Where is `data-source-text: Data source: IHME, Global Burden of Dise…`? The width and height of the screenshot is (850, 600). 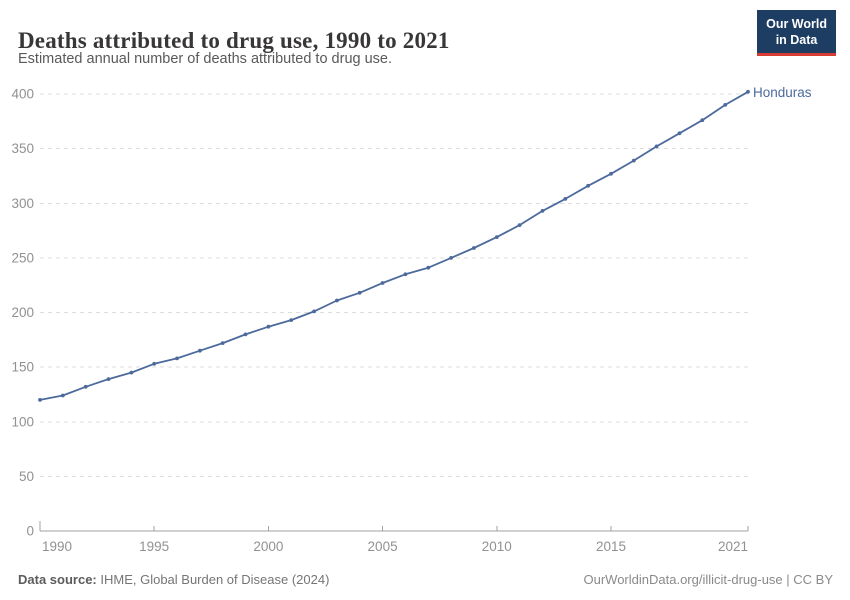
data-source-text: Data source: IHME, Global Burden of Dise… is located at coordinates (173, 579).